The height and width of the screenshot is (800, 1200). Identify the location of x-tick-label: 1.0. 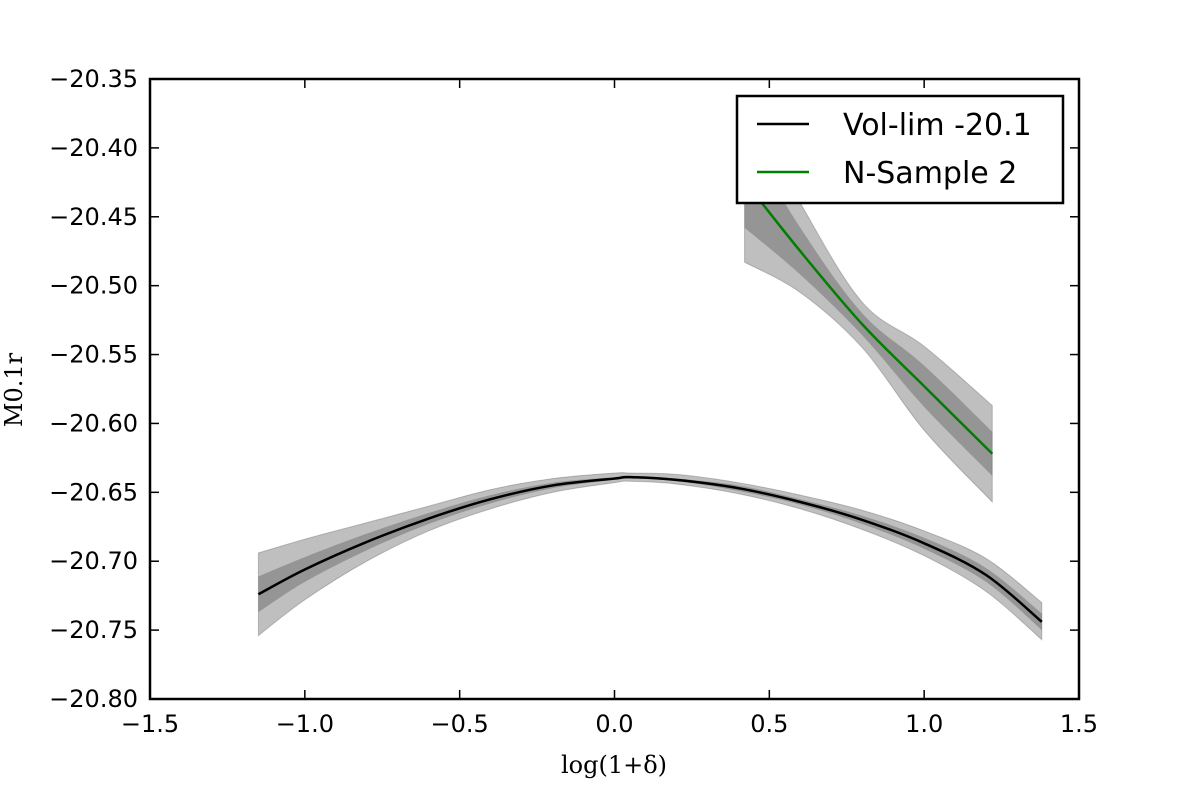
(924, 724).